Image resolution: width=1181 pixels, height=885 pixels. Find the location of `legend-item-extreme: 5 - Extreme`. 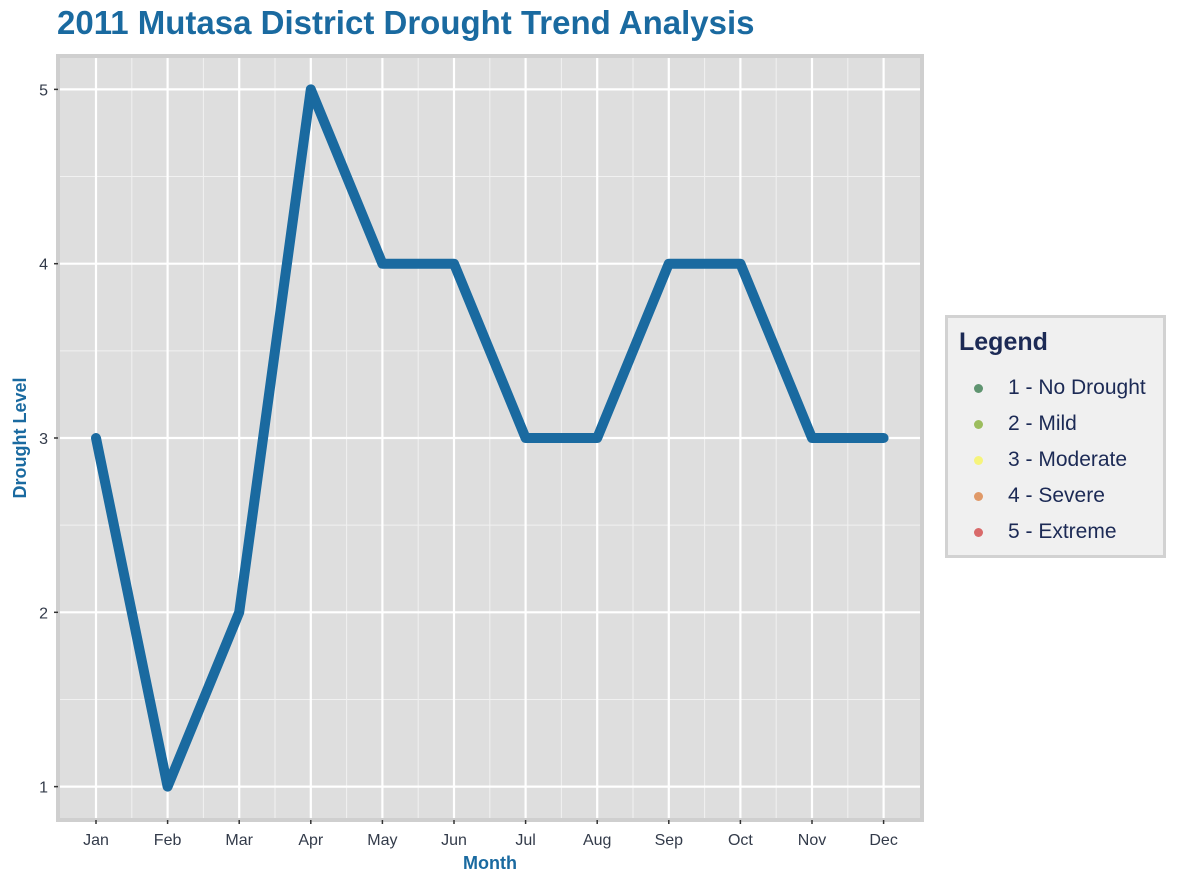

legend-item-extreme: 5 - Extreme is located at coordinates (1055, 533).